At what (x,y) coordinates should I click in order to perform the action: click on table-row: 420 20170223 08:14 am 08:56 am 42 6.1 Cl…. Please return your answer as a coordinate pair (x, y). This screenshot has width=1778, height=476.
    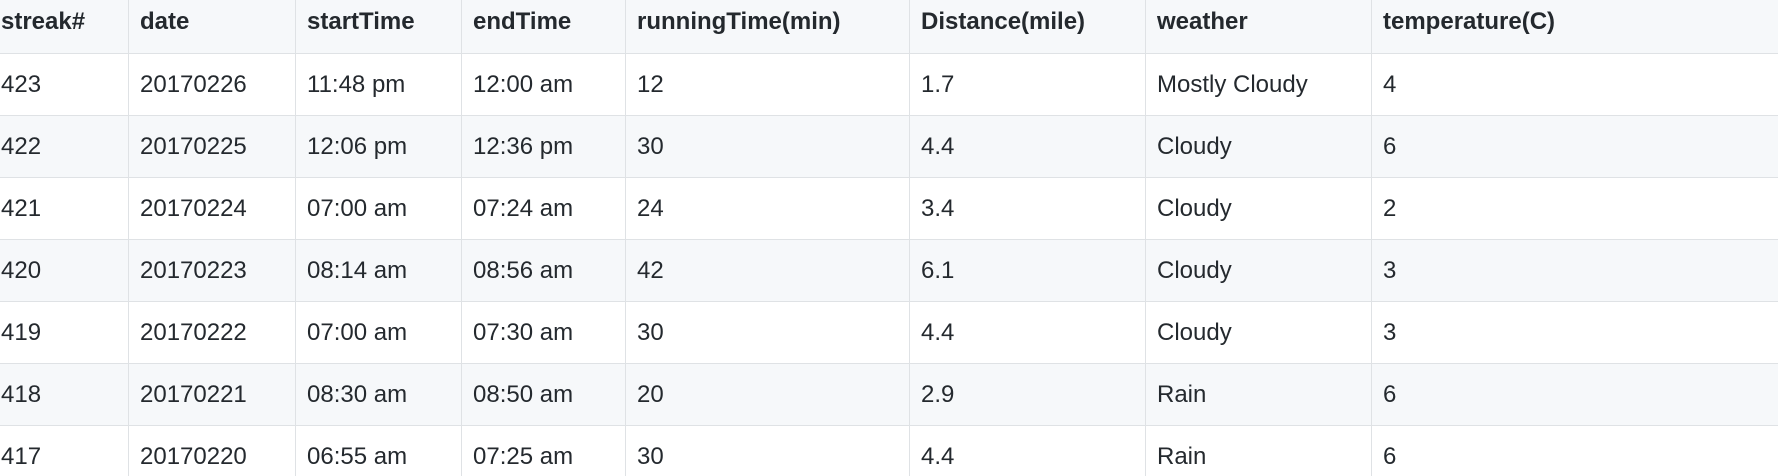
    Looking at the image, I should click on (889, 270).